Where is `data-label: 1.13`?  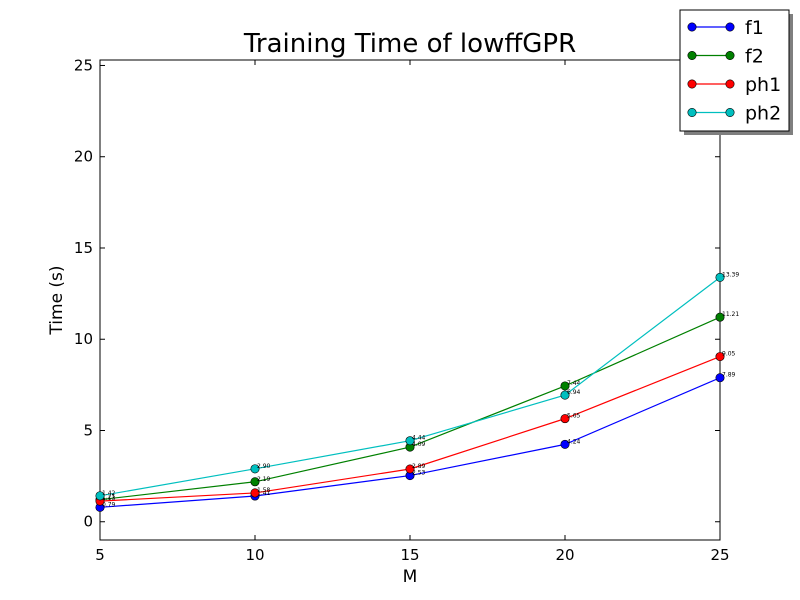 data-label: 1.13 is located at coordinates (109, 498).